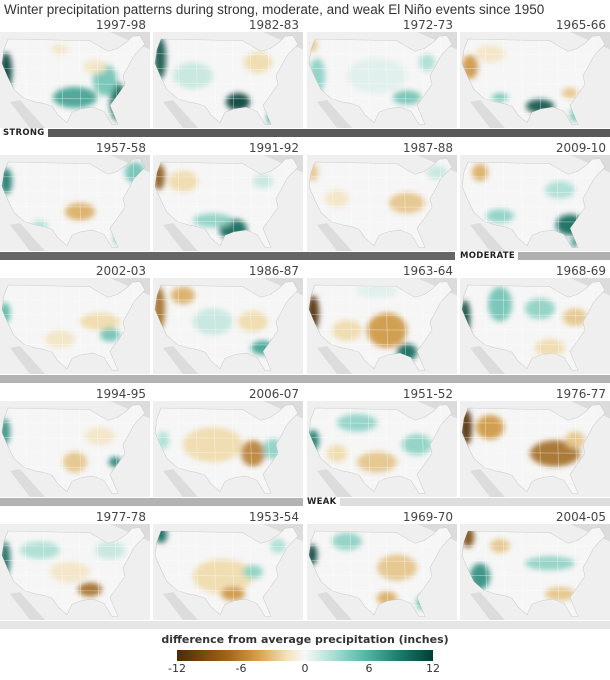  What do you see at coordinates (273, 517) in the screenshot?
I see `season-label: 1953-54` at bounding box center [273, 517].